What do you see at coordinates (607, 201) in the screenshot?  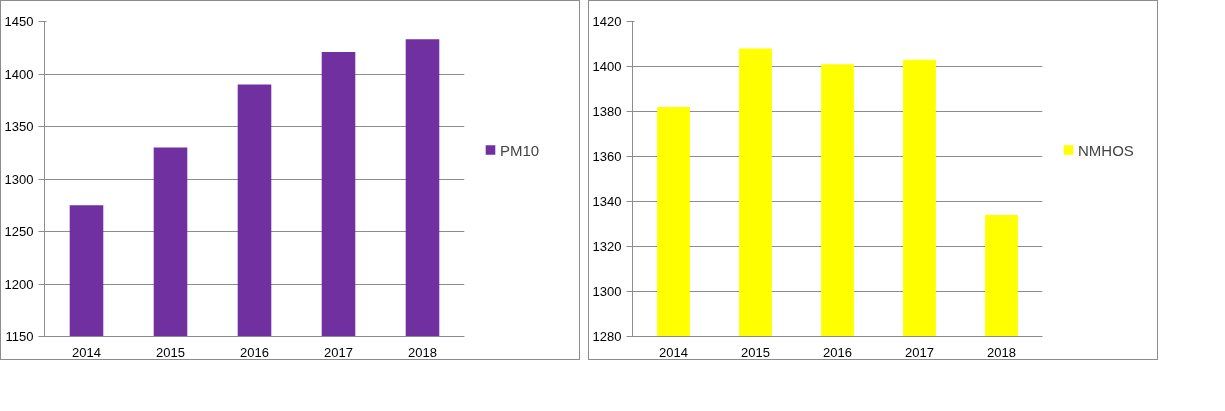 I see `y-tick-label: 1340` at bounding box center [607, 201].